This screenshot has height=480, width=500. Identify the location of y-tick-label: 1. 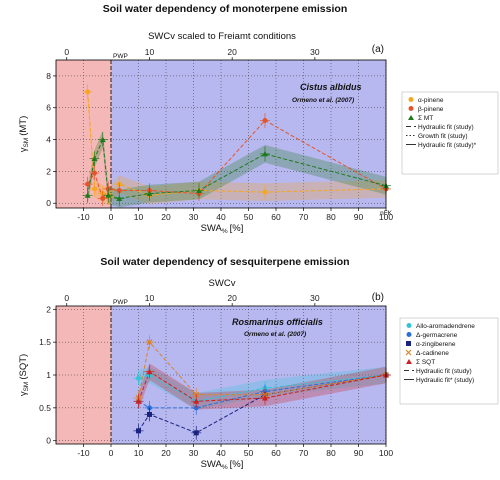
(48, 375).